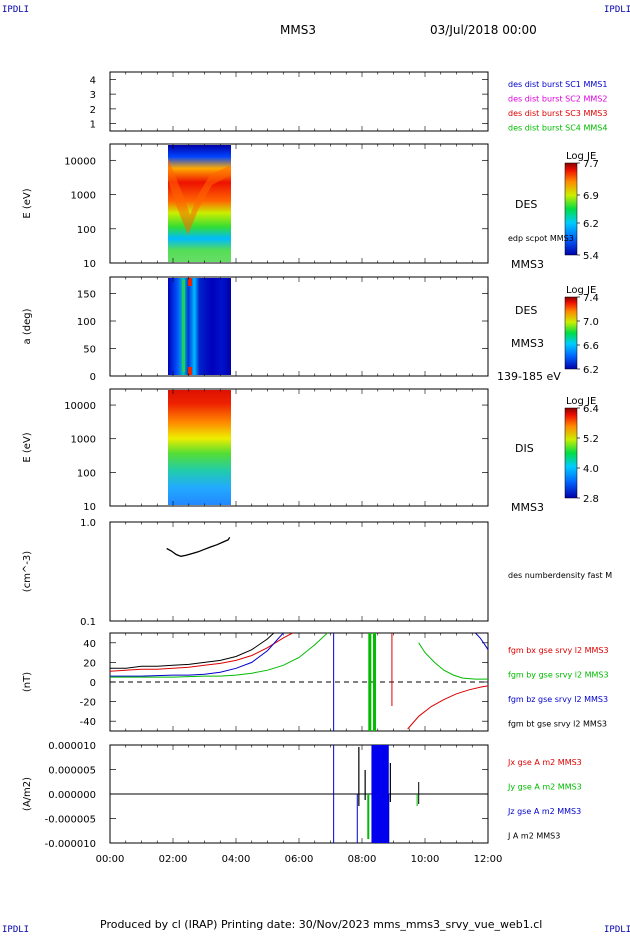  I want to click on panel-burst-frame, so click(299, 101).